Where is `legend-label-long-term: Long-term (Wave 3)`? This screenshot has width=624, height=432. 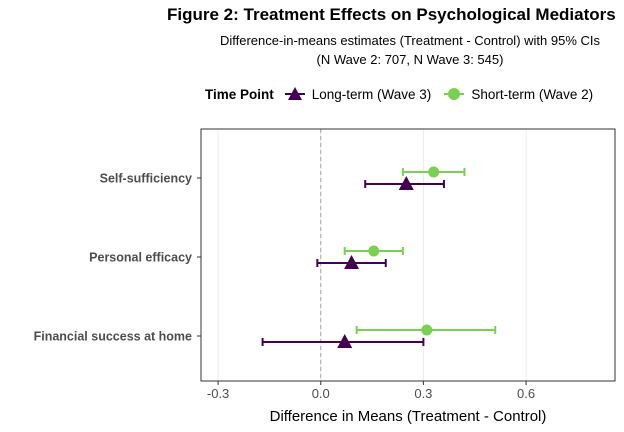 legend-label-long-term: Long-term (Wave 3) is located at coordinates (371, 94).